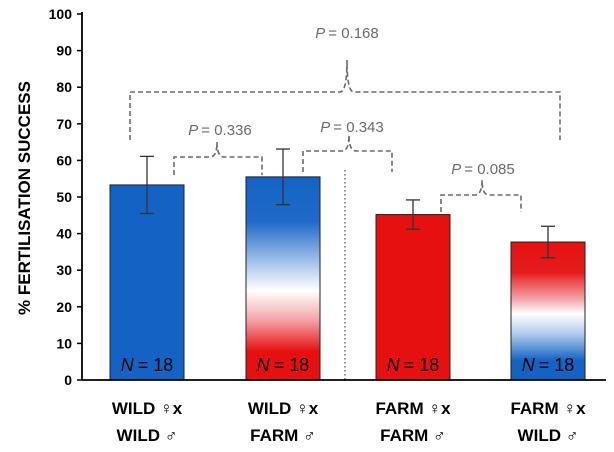 The width and height of the screenshot is (614, 452). Describe the element at coordinates (64, 307) in the screenshot. I see `y-tick-label: 20` at that location.